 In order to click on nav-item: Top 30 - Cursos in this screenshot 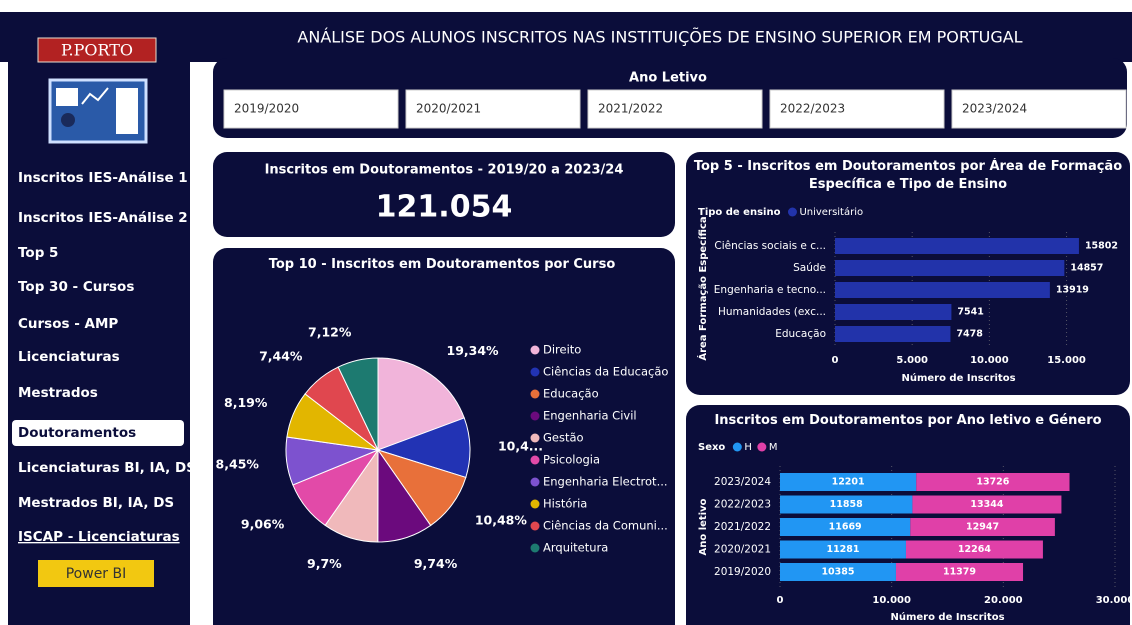, I will do `click(76, 287)`.